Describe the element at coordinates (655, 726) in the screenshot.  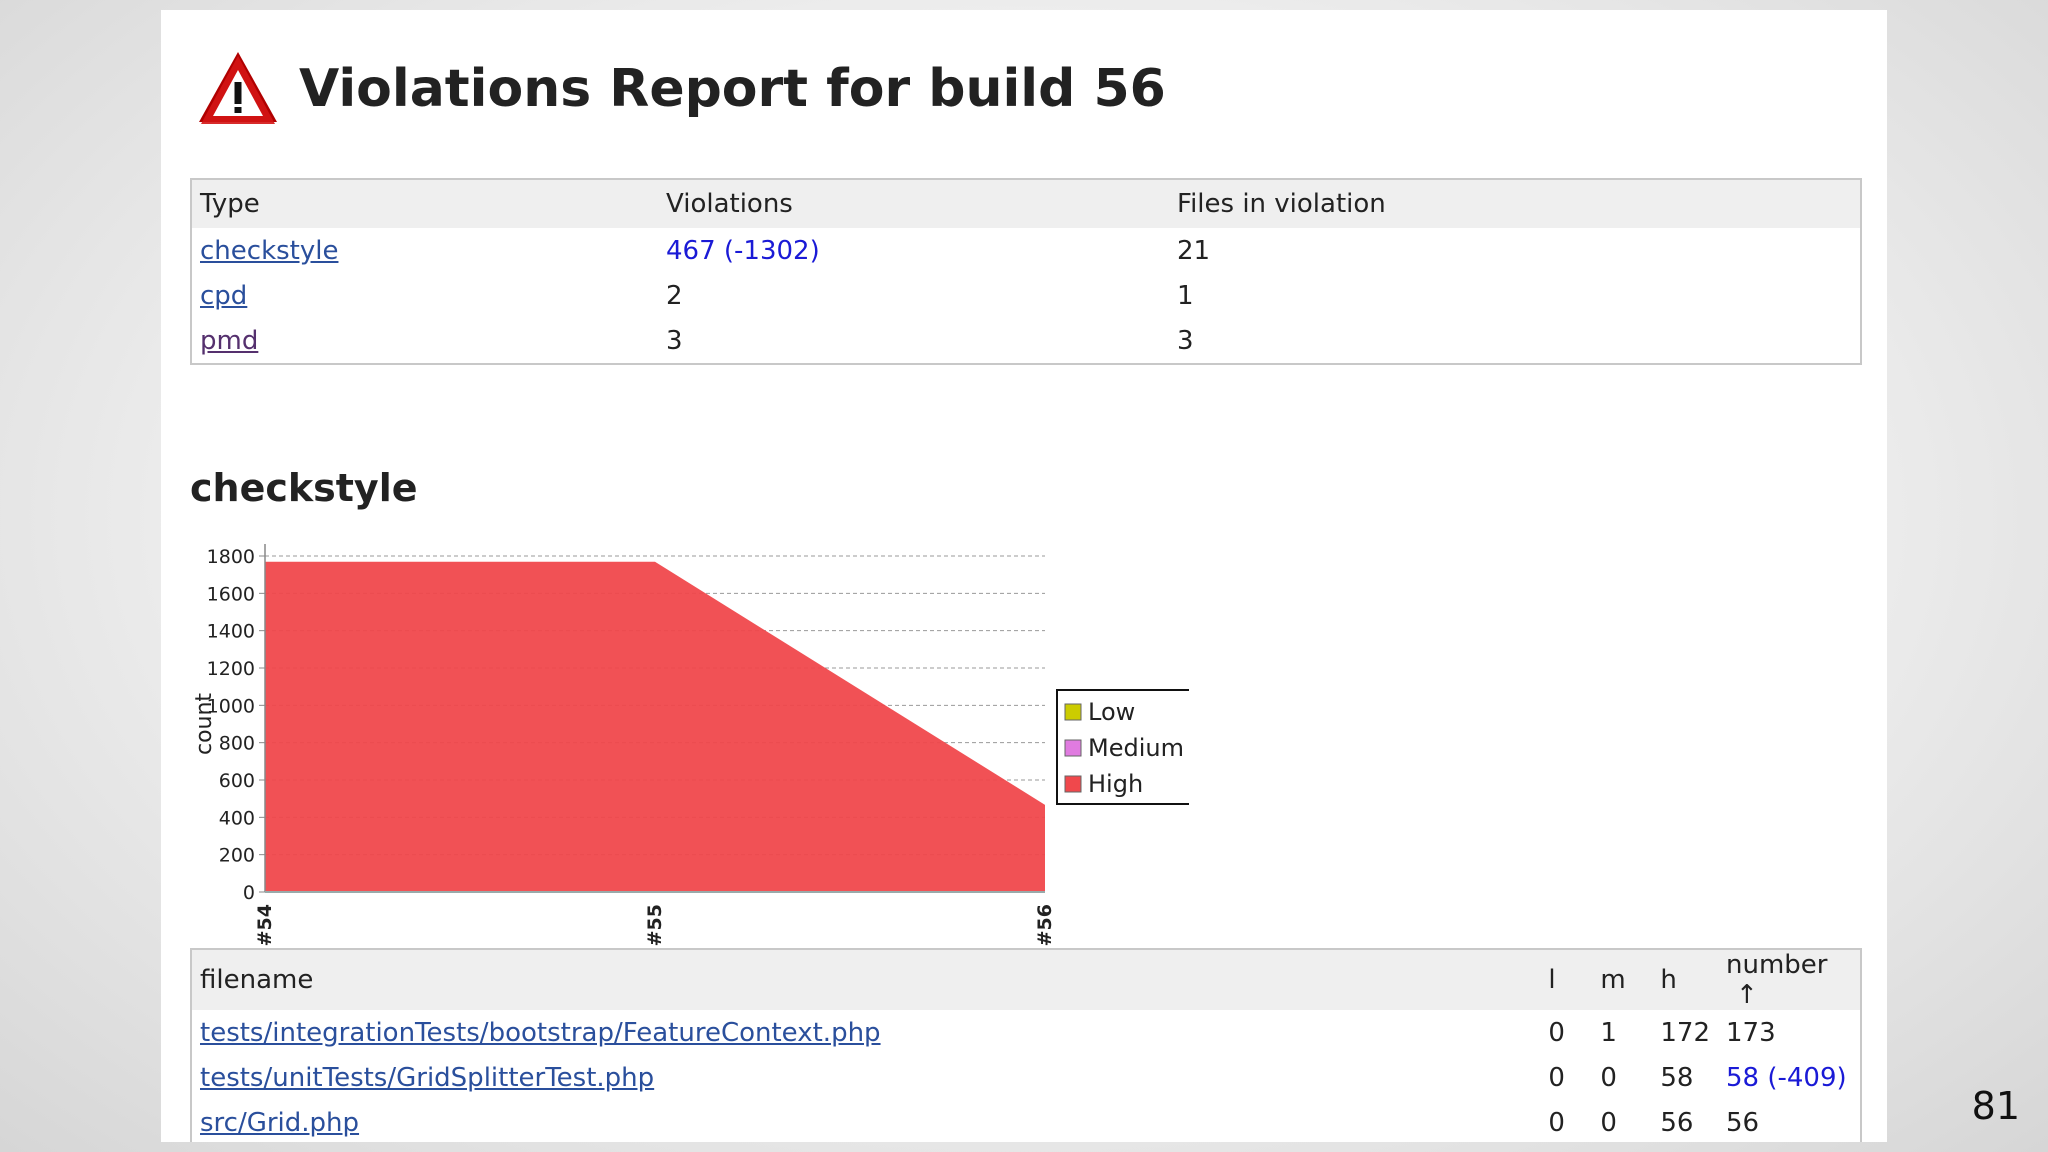
I see `area-high` at that location.